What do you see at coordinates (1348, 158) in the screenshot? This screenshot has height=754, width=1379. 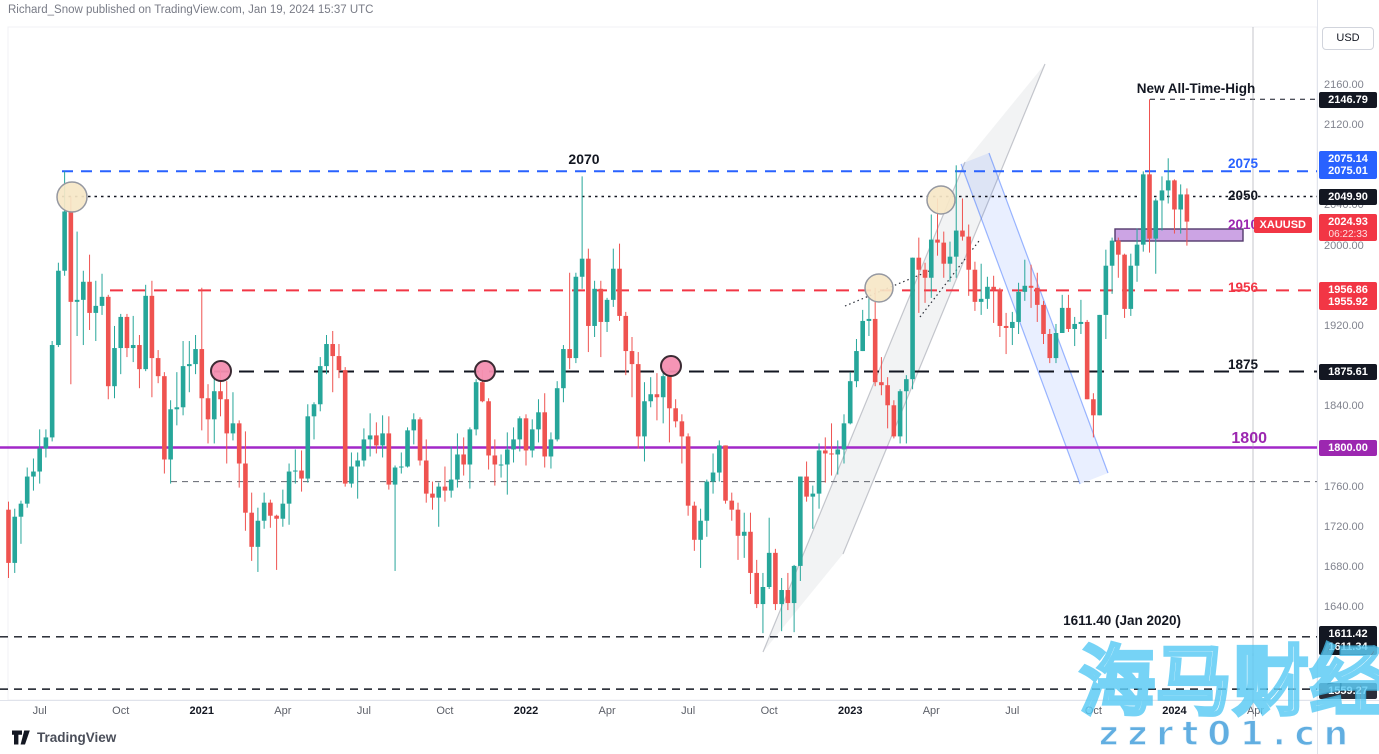 I see `price-badge: 2075.14` at bounding box center [1348, 158].